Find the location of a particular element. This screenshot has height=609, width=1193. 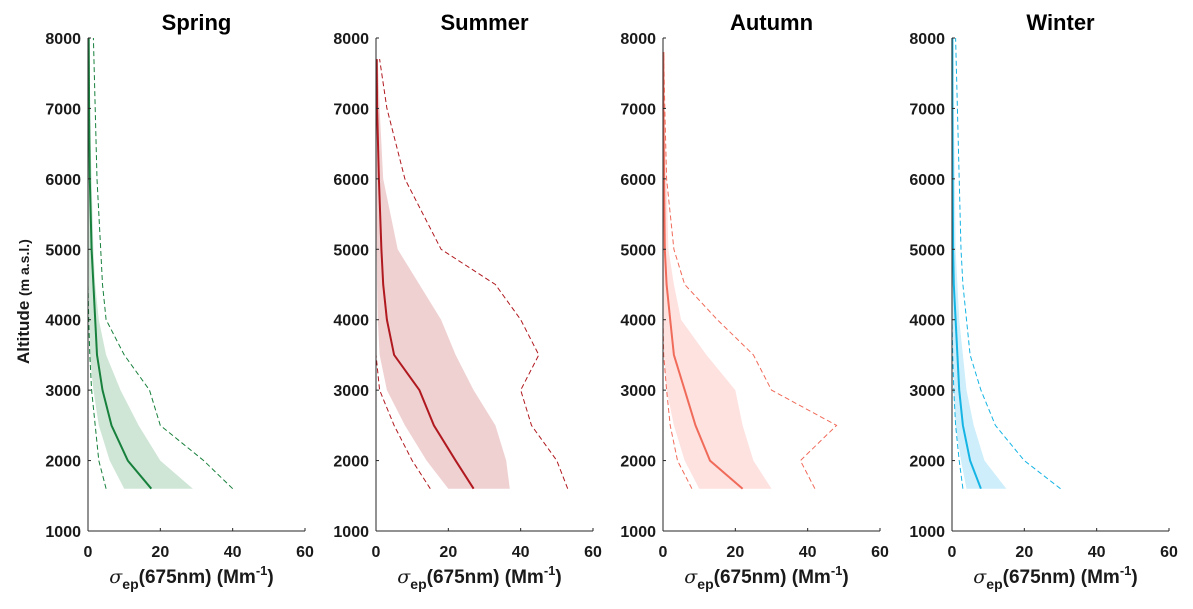

y-axis-label: Altitude (m a.s.l.) is located at coordinates (23, 301).